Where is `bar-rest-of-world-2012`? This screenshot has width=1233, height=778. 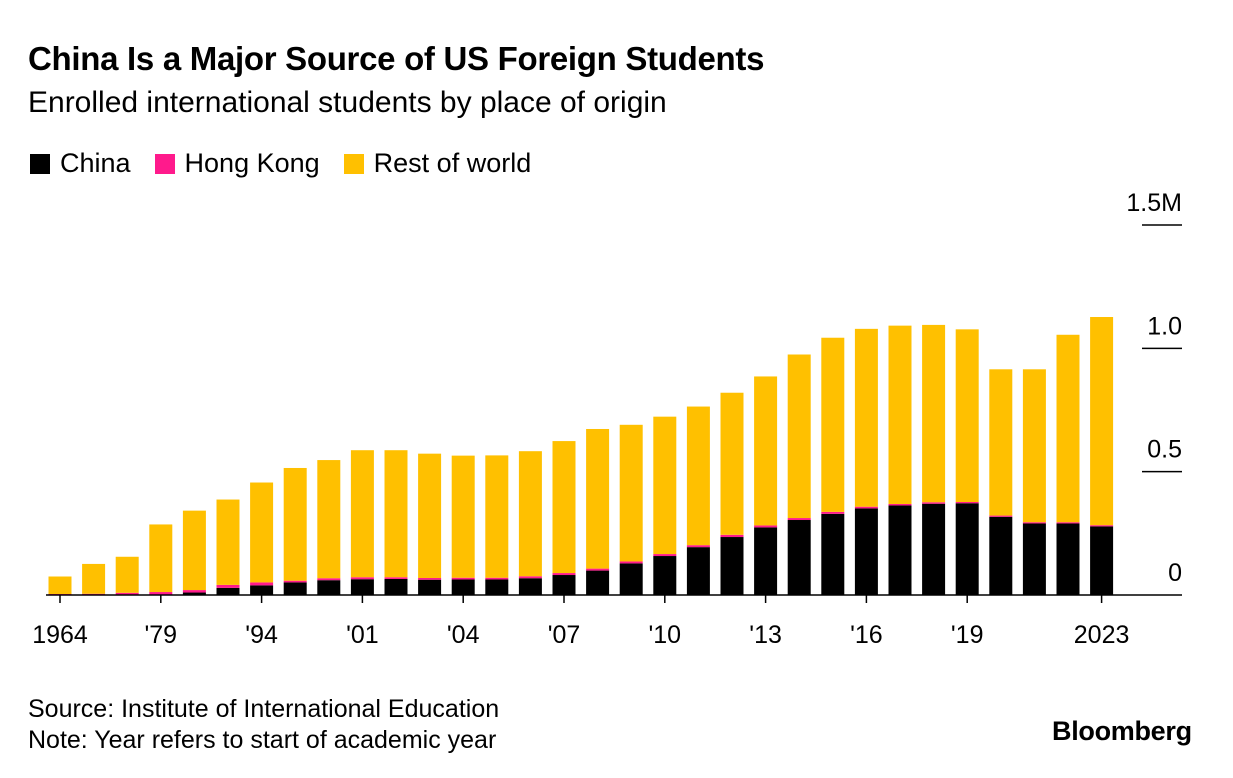 bar-rest-of-world-2012 is located at coordinates (732, 463).